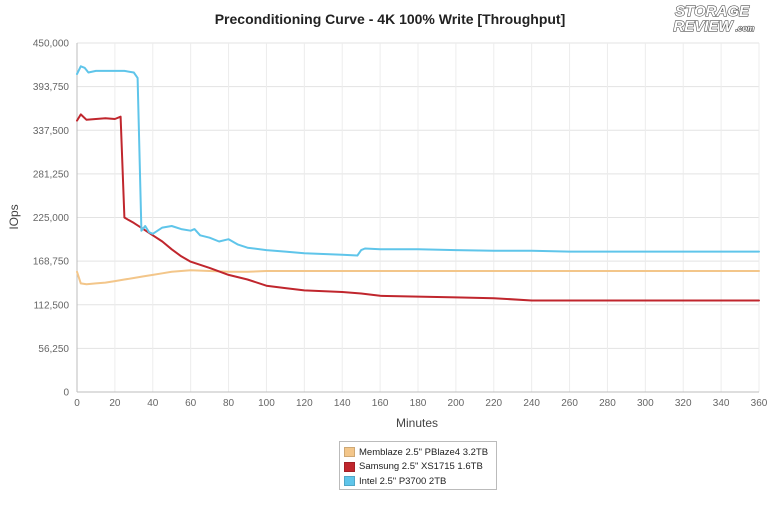 The image size is (780, 516). Describe the element at coordinates (531, 403) in the screenshot. I see `x-tick-label: 240` at that location.